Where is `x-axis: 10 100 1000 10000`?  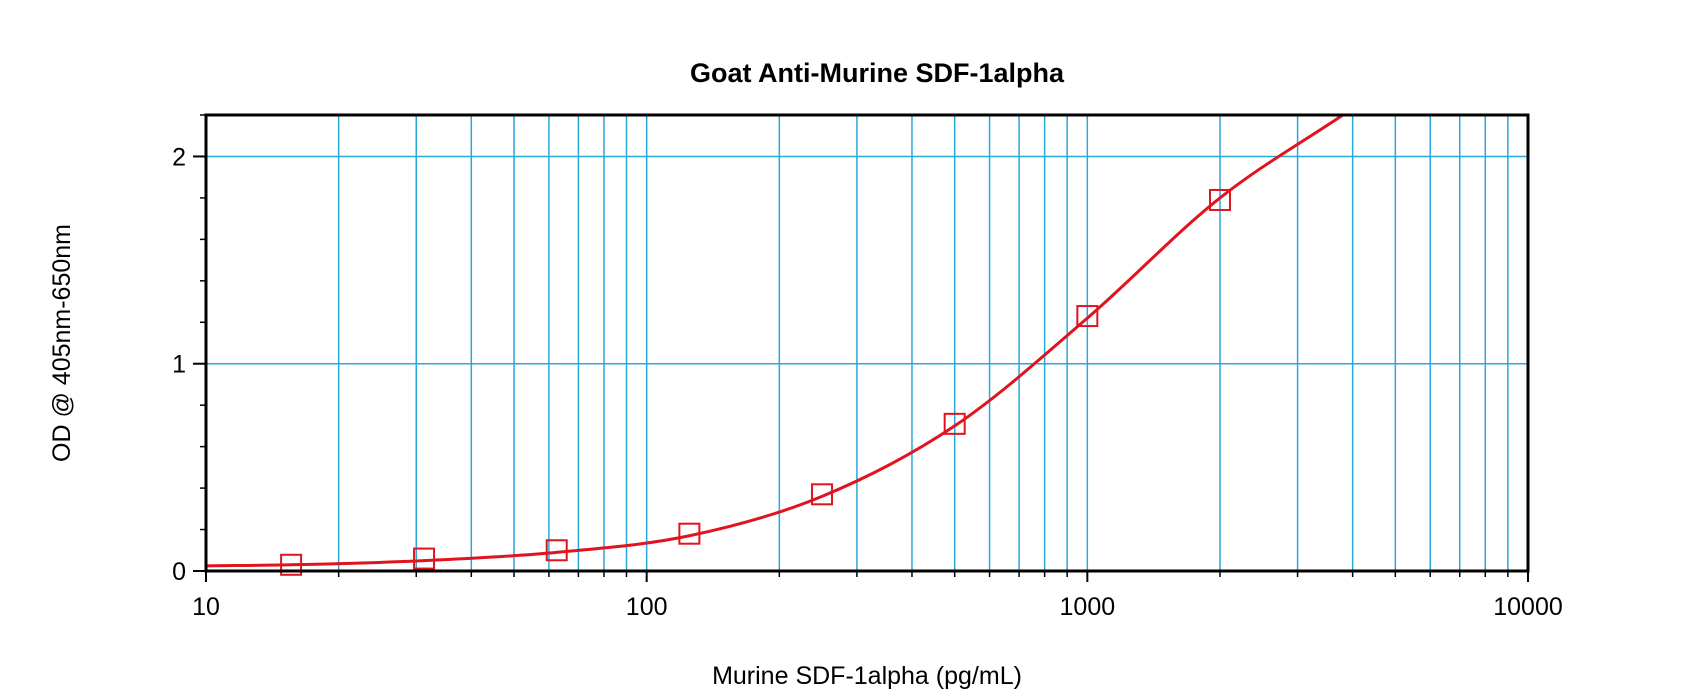 x-axis: 10 100 1000 10000 is located at coordinates (877, 596).